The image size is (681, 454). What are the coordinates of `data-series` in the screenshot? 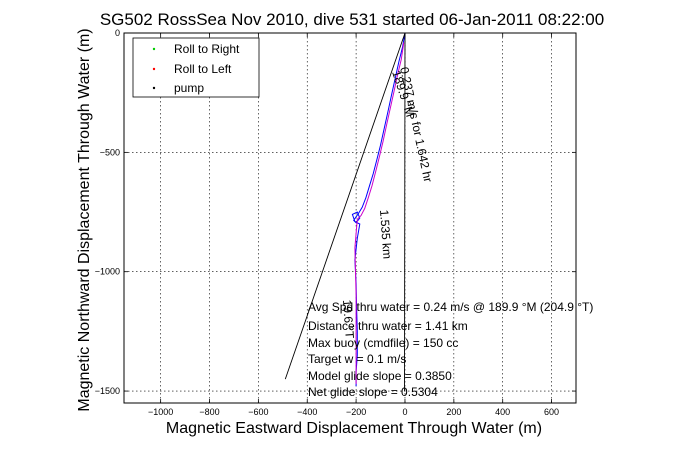 It's located at (345, 212).